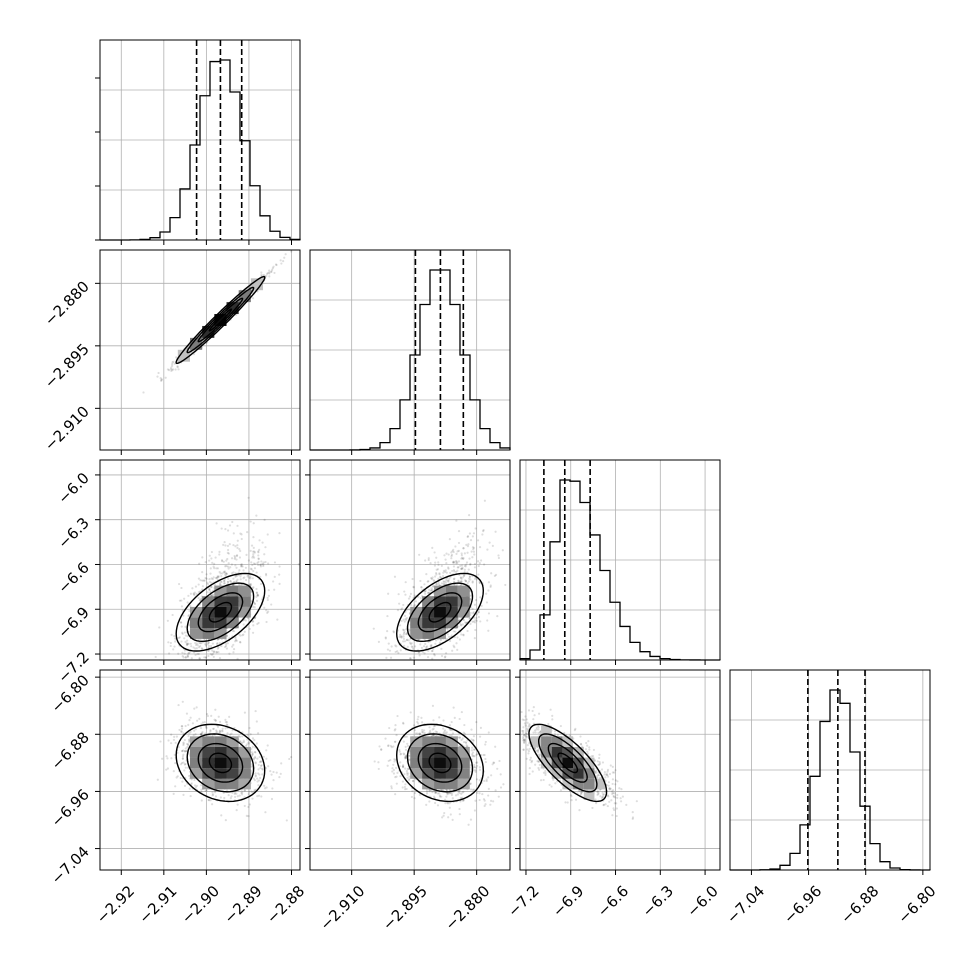 The image size is (970, 970). What do you see at coordinates (70, 750) in the screenshot?
I see `y-tick-label: −6.88` at bounding box center [70, 750].